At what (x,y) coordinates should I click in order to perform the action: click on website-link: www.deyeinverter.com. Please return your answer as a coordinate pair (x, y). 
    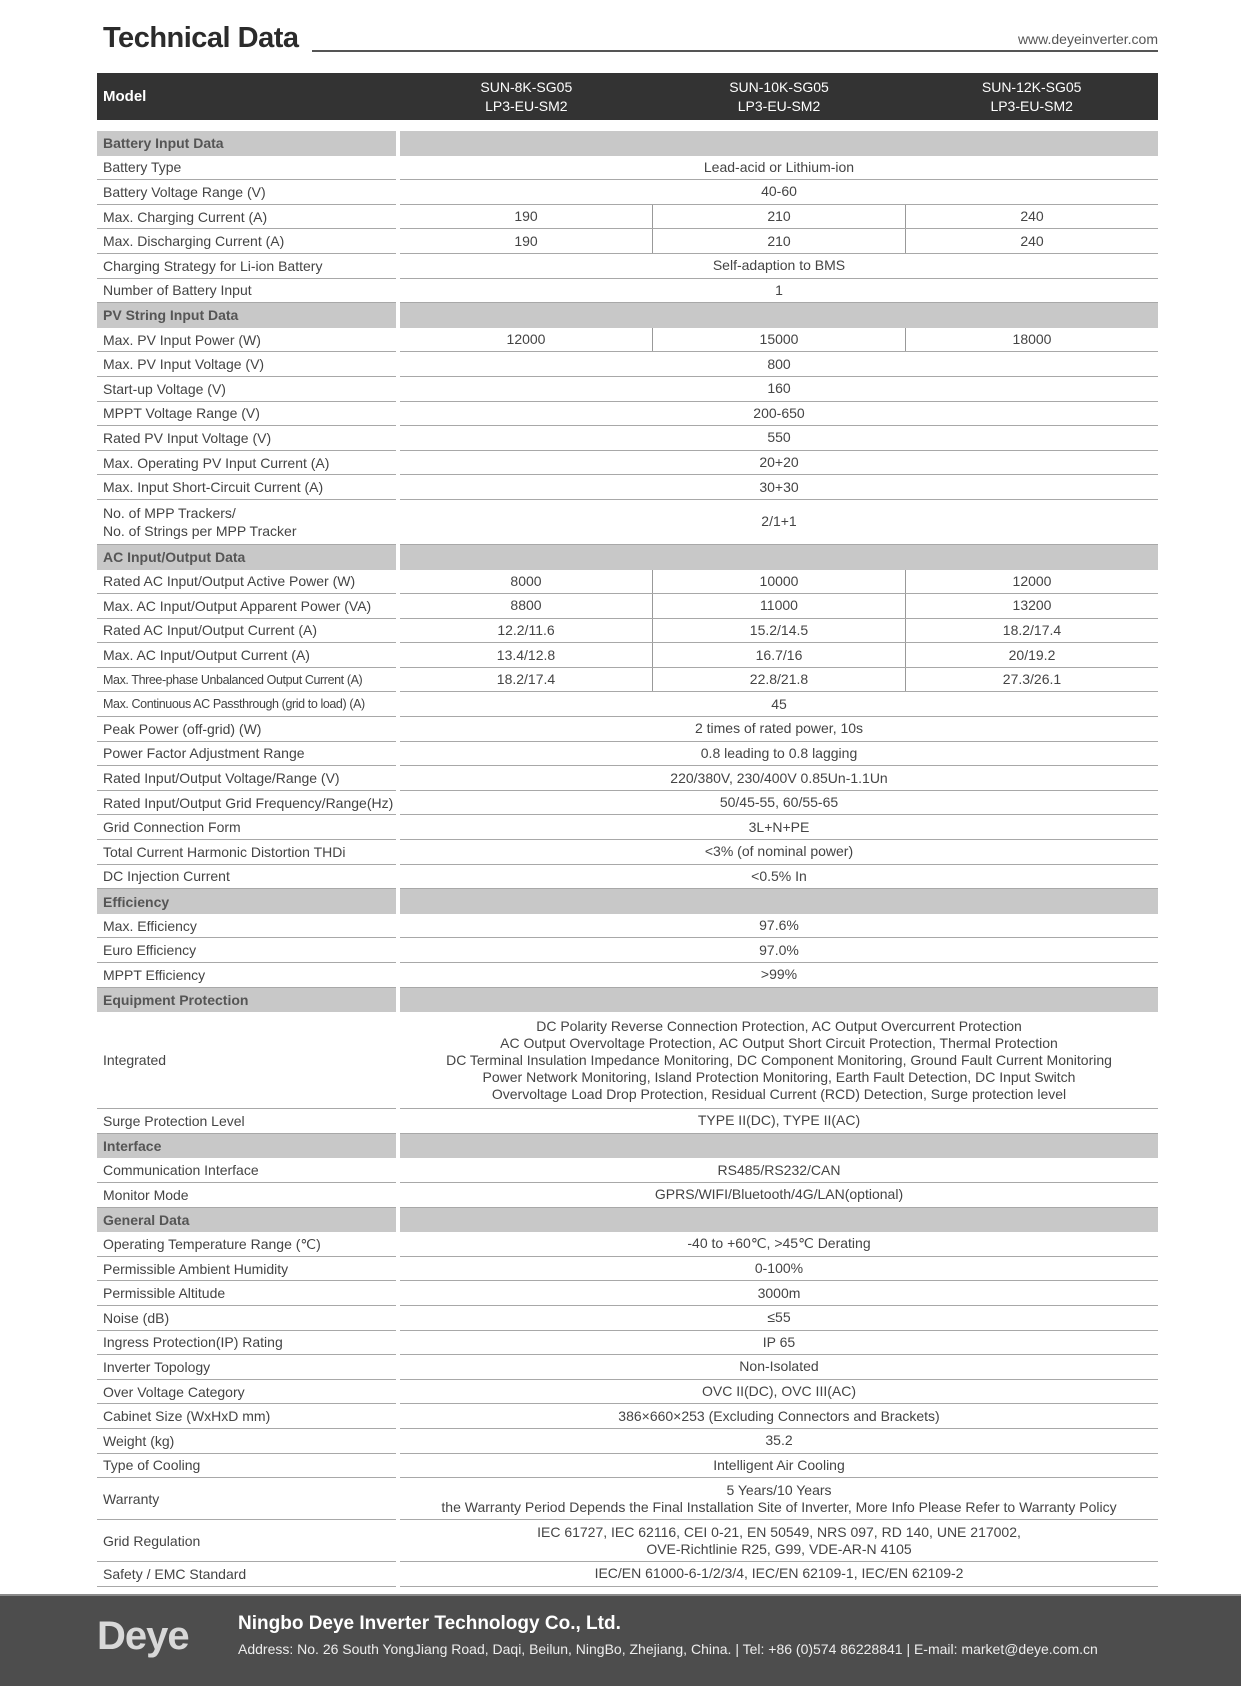
    Looking at the image, I should click on (1087, 39).